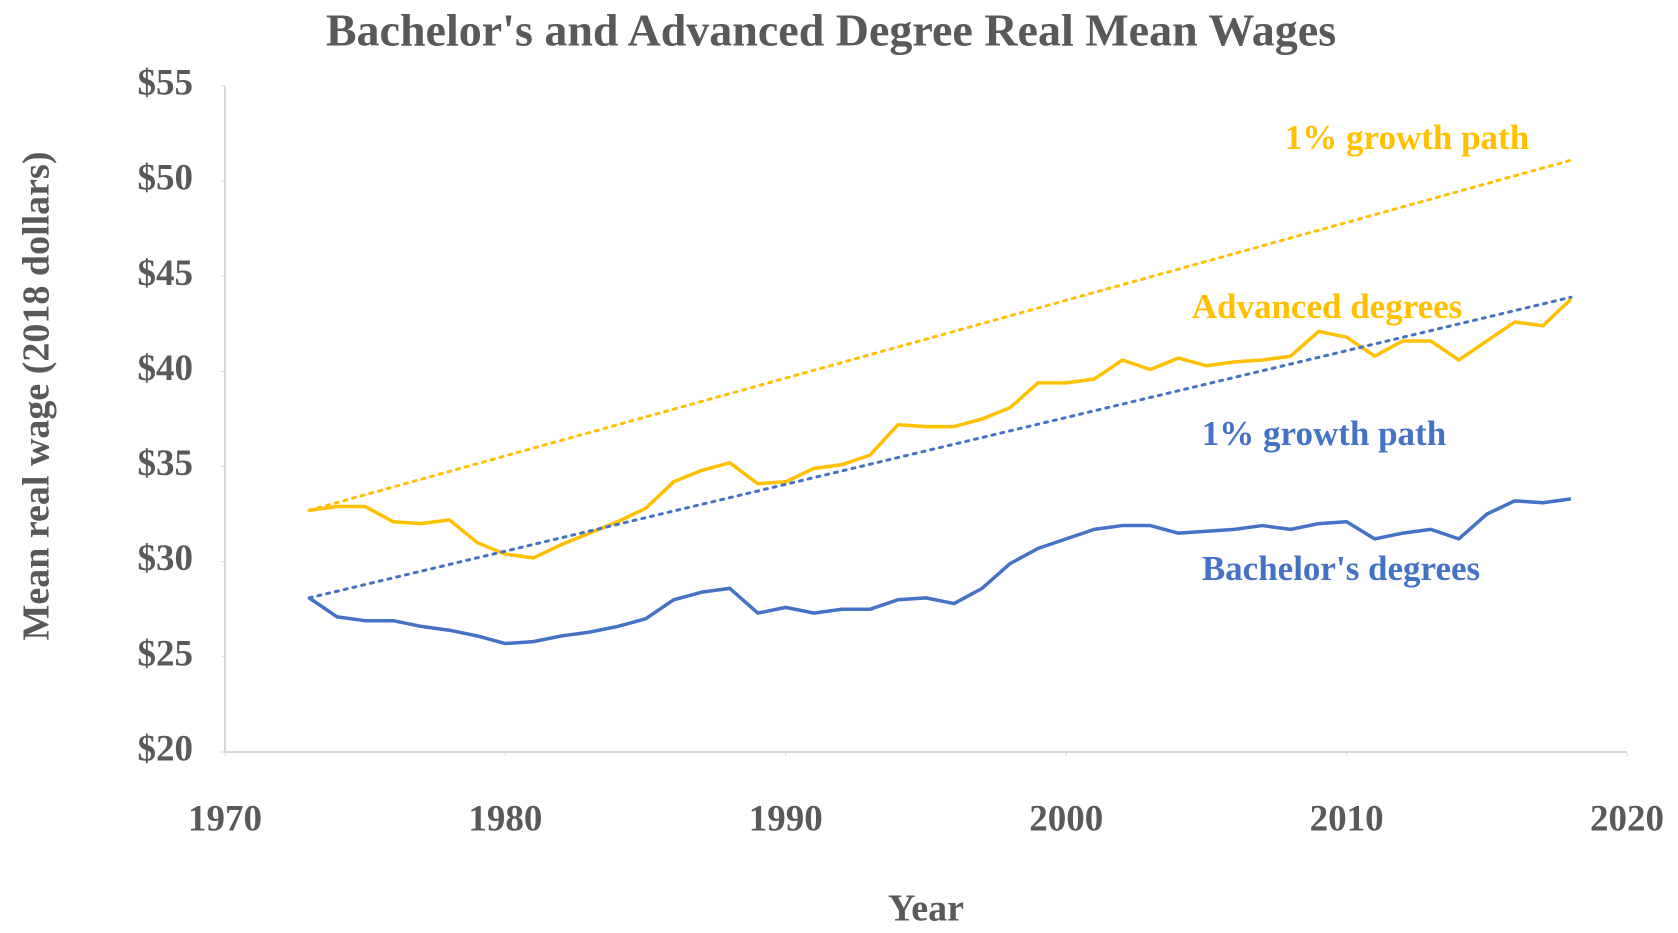  What do you see at coordinates (166, 273) in the screenshot?
I see `y-tick-label: $45` at bounding box center [166, 273].